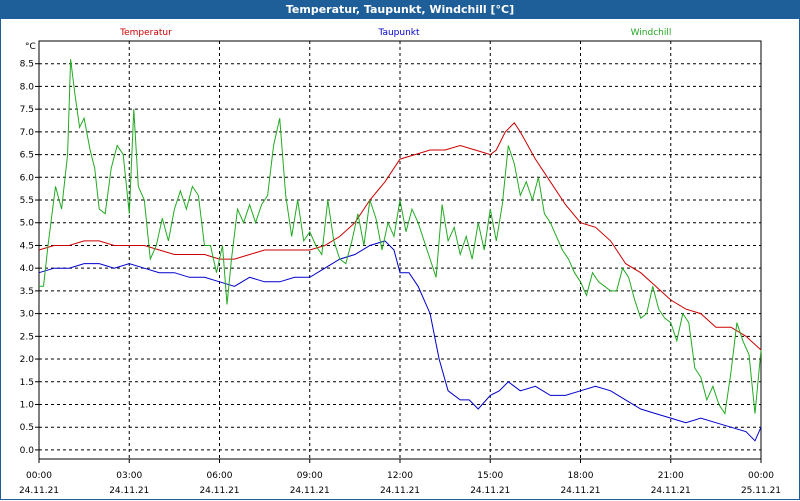  What do you see at coordinates (27, 292) in the screenshot?
I see `y-tick-label: 3.5` at bounding box center [27, 292].